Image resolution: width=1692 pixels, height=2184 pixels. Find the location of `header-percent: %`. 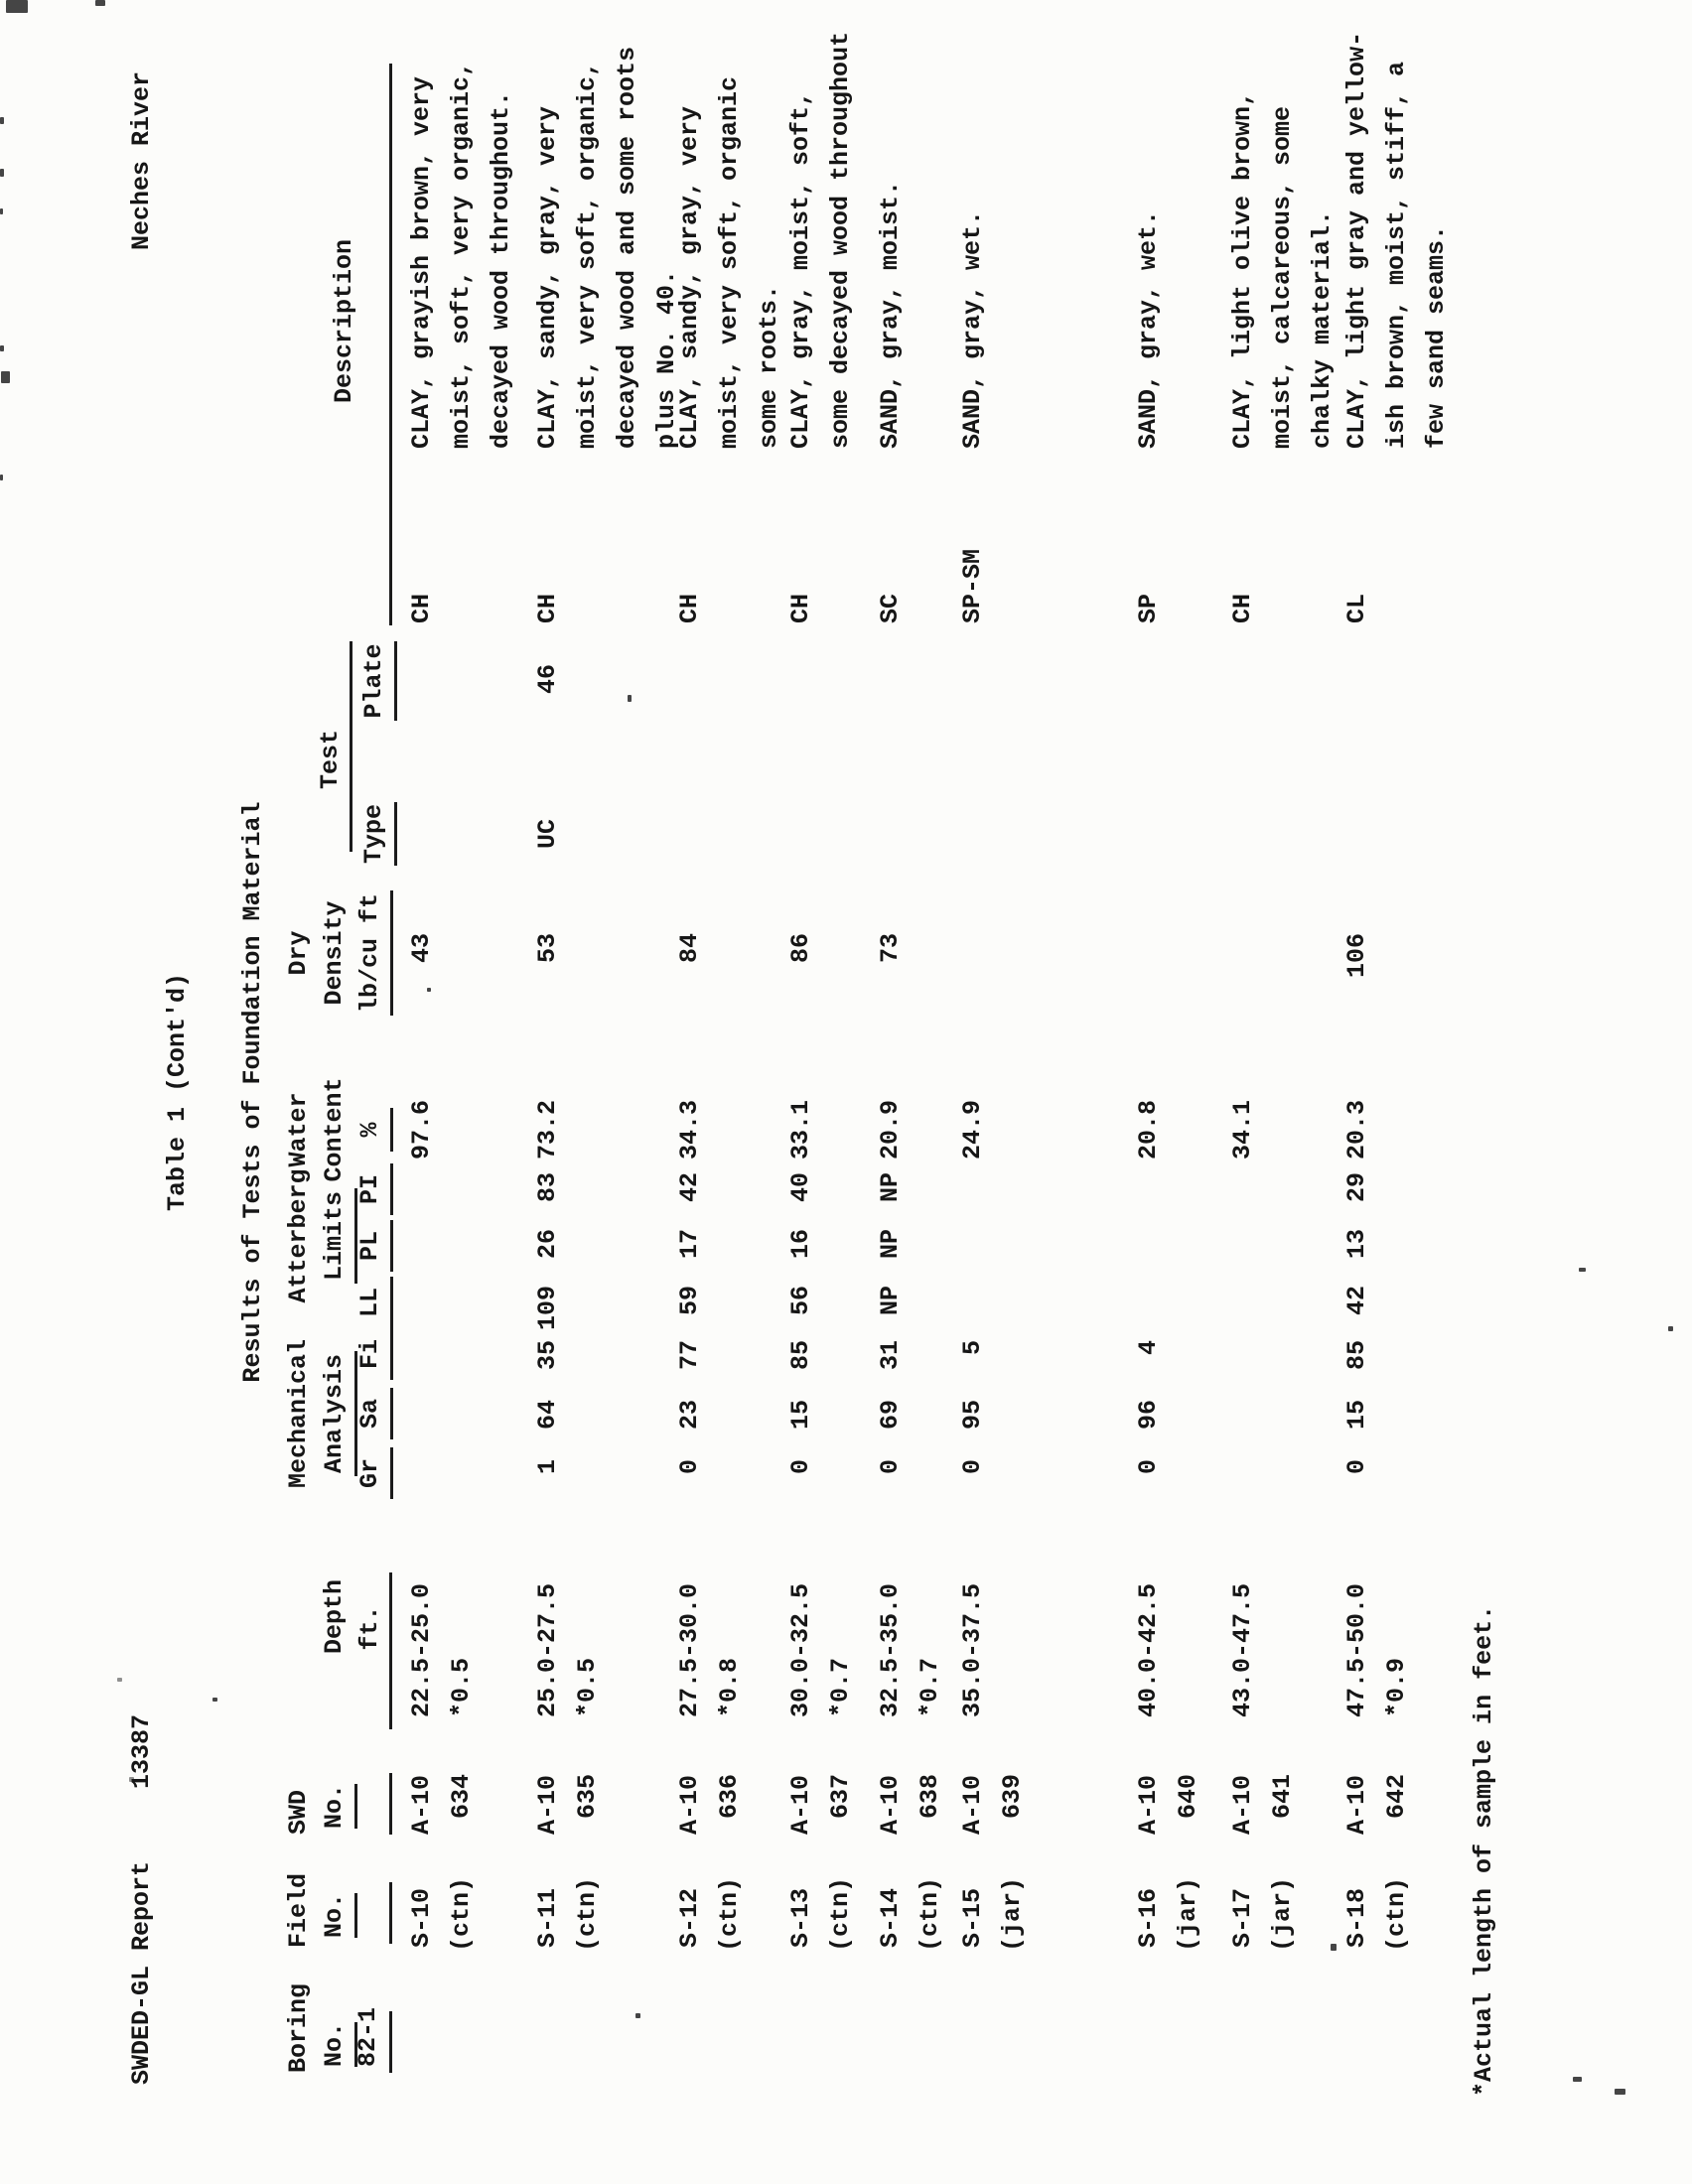

header-percent: % is located at coordinates (373, 1130).